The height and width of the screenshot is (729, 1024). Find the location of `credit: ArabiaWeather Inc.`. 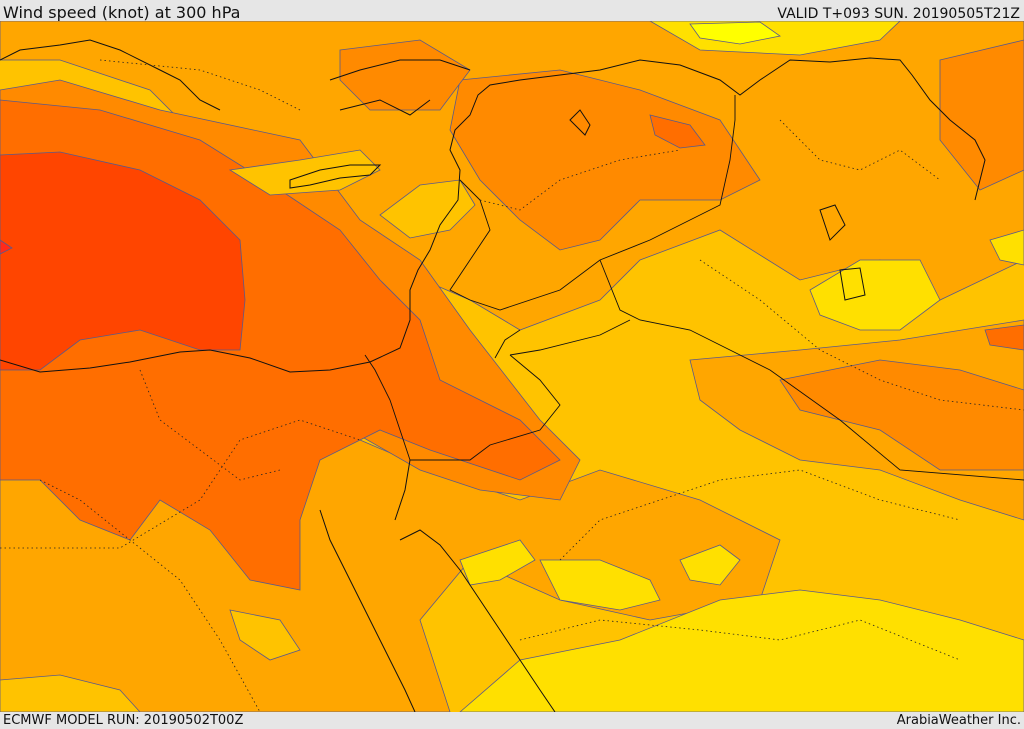

credit: ArabiaWeather Inc. is located at coordinates (958, 720).